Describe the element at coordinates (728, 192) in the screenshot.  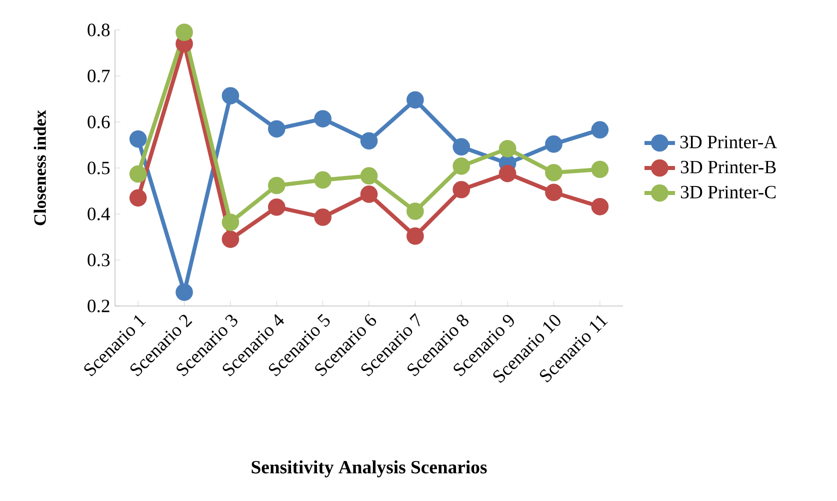
I see `legend-label: 3D Printer-C` at that location.